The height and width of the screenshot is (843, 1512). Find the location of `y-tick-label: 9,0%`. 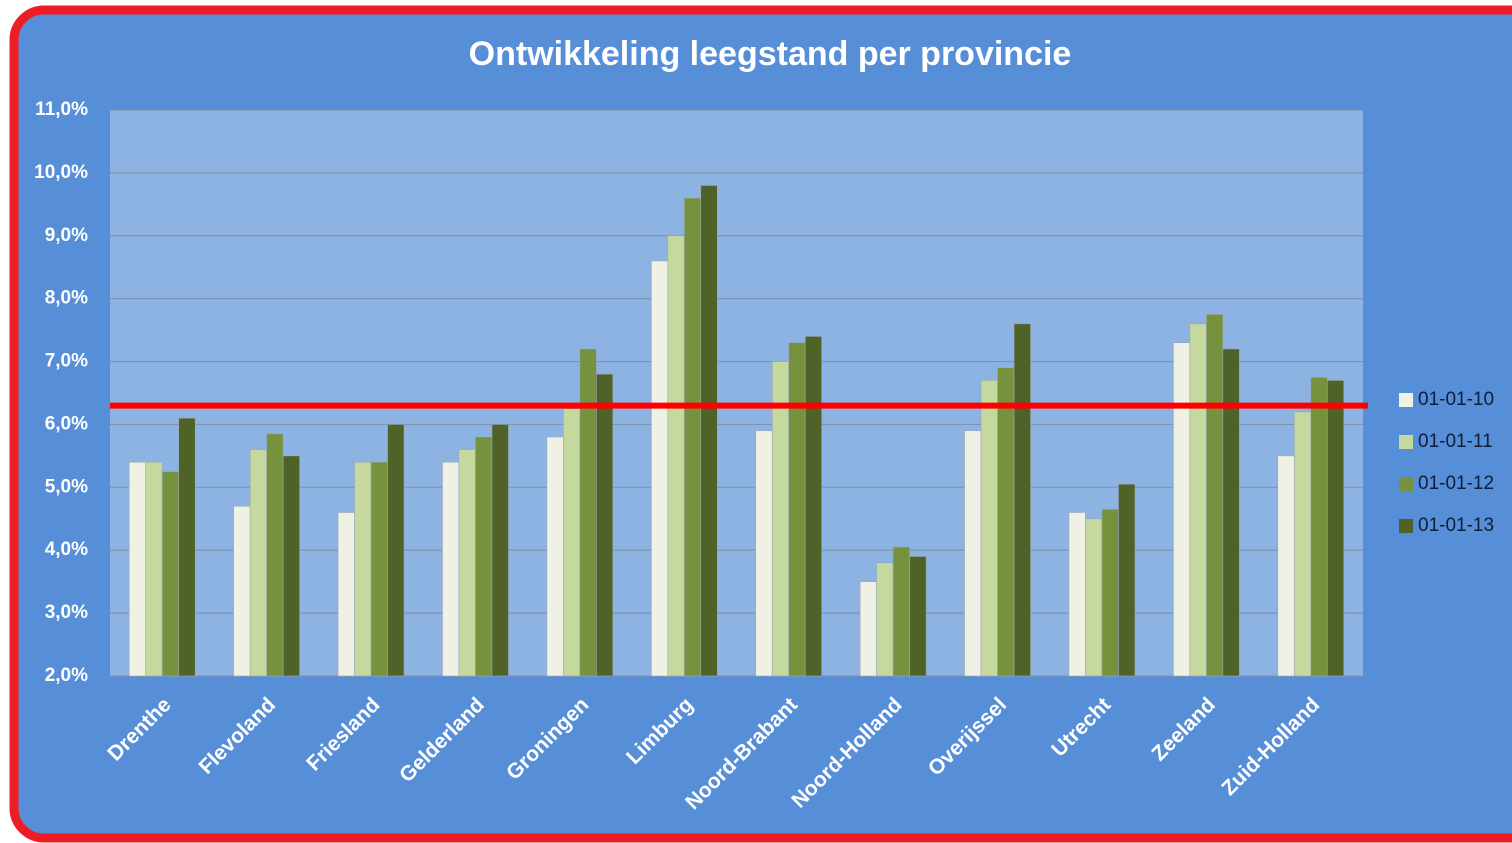

y-tick-label: 9,0% is located at coordinates (66, 235).